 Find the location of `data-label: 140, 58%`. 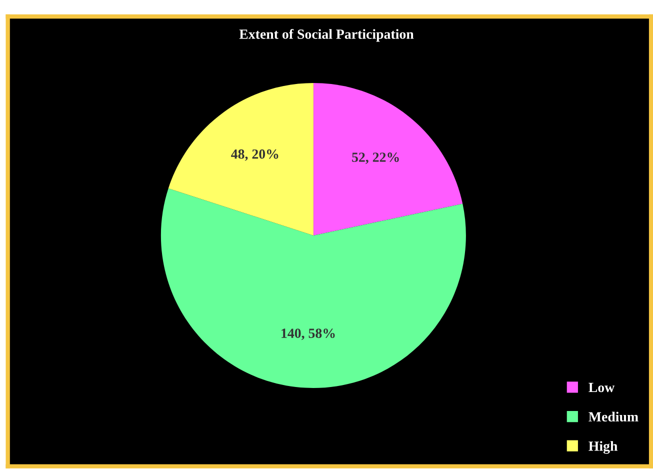

data-label: 140, 58% is located at coordinates (308, 334).